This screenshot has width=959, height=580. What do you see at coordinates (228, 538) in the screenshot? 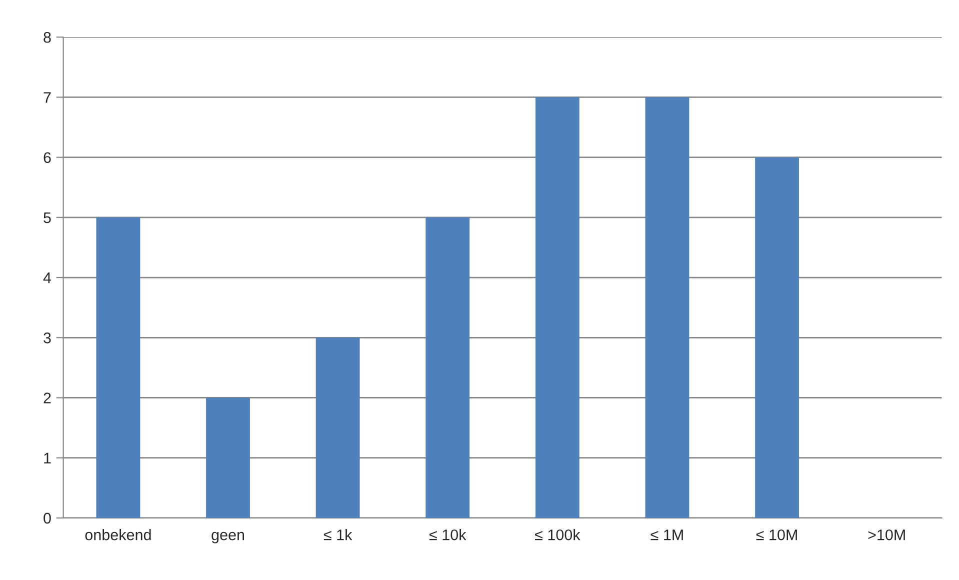
I see `x-tick-label: geen` at bounding box center [228, 538].